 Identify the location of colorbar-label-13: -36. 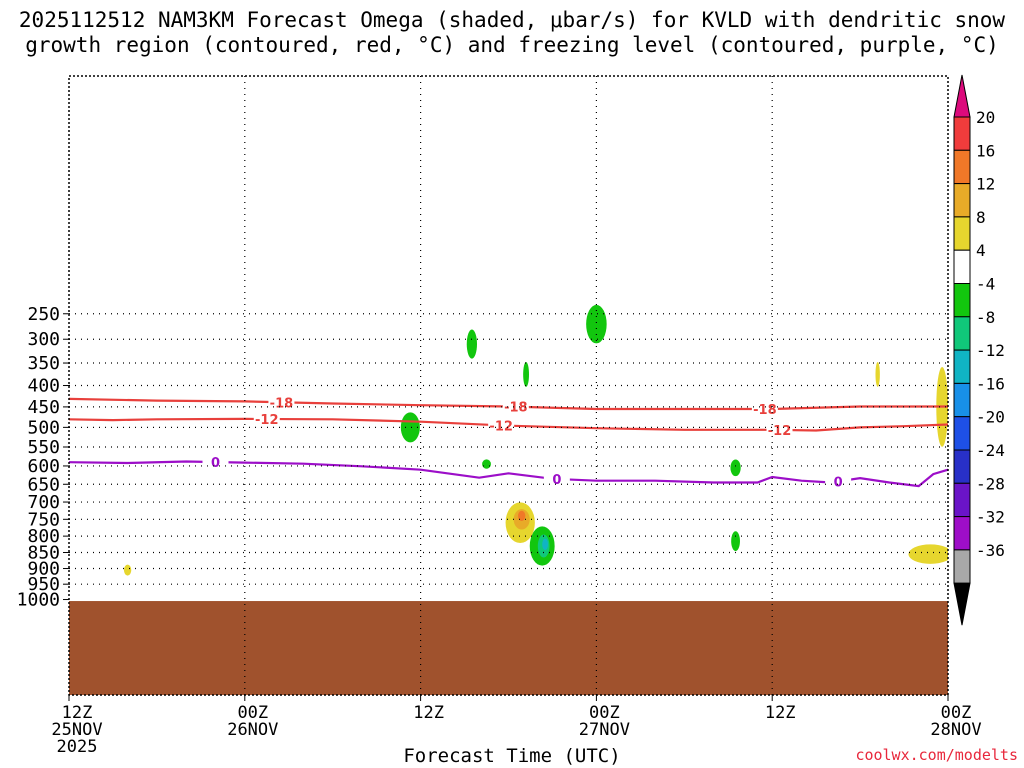
(990, 550).